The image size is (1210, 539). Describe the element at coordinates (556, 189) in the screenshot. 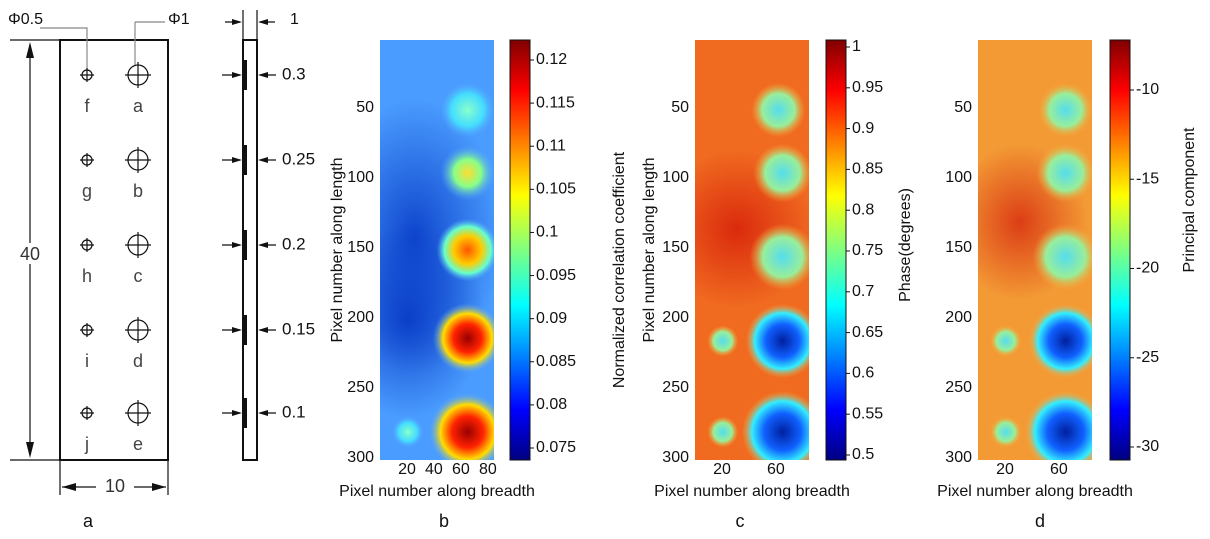

I see `colorbar-tick-label: 0.105` at that location.